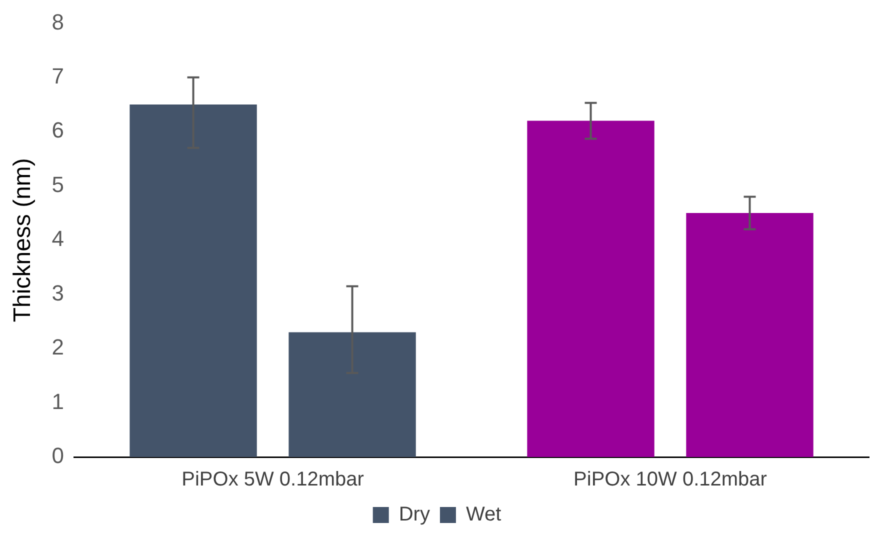 The height and width of the screenshot is (540, 889). I want to click on y-tick-label: 7, so click(58, 75).